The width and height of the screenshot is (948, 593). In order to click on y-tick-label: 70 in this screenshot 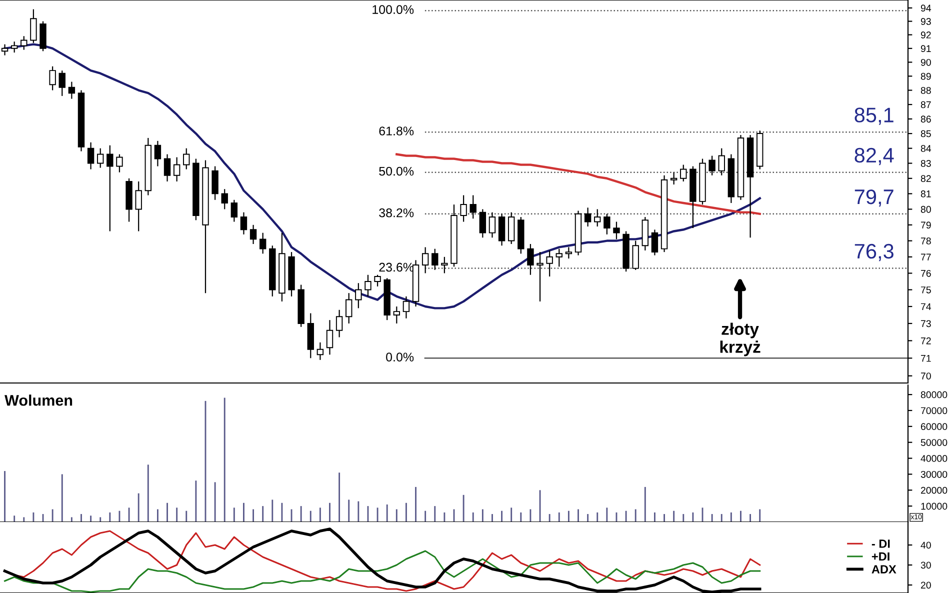, I will do `click(926, 376)`.